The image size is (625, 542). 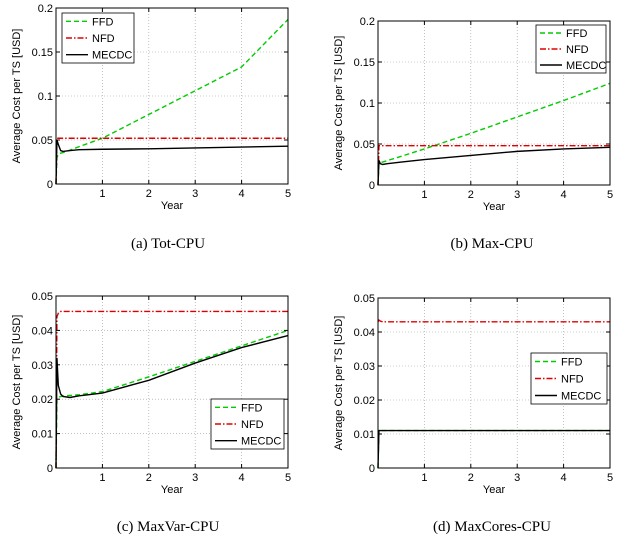 What do you see at coordinates (168, 527) in the screenshot?
I see `chart-caption: (c) MaxVar-CPU` at bounding box center [168, 527].